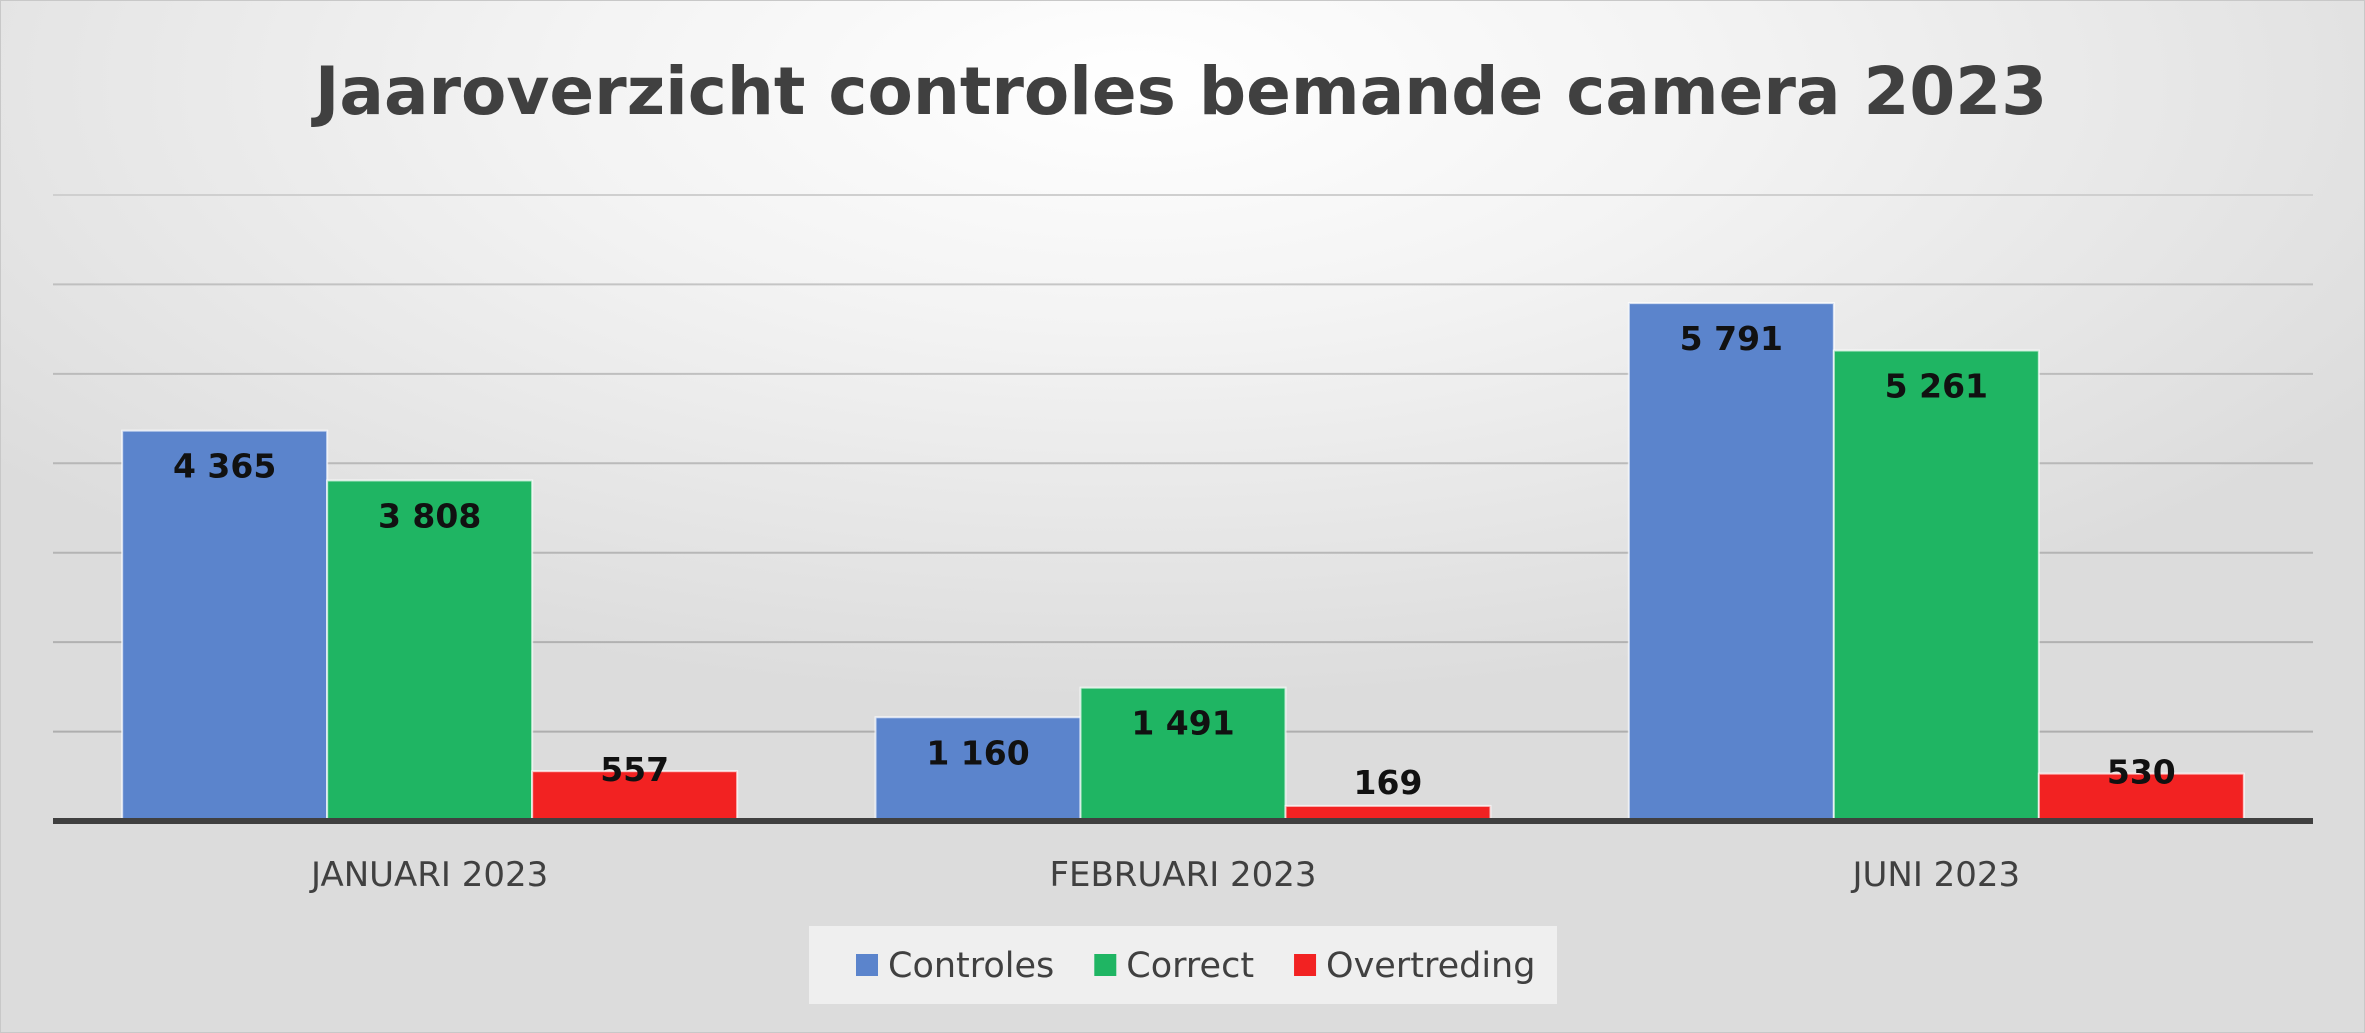  What do you see at coordinates (1190, 966) in the screenshot?
I see `legend-label: Correct` at bounding box center [1190, 966].